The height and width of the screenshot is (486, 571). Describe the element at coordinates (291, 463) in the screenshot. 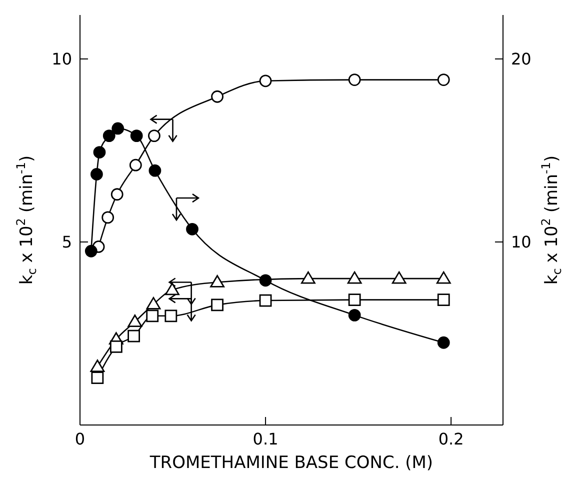

I see `x-axis-title: TROMETHAMINE BASE CONC. (M)` at that location.